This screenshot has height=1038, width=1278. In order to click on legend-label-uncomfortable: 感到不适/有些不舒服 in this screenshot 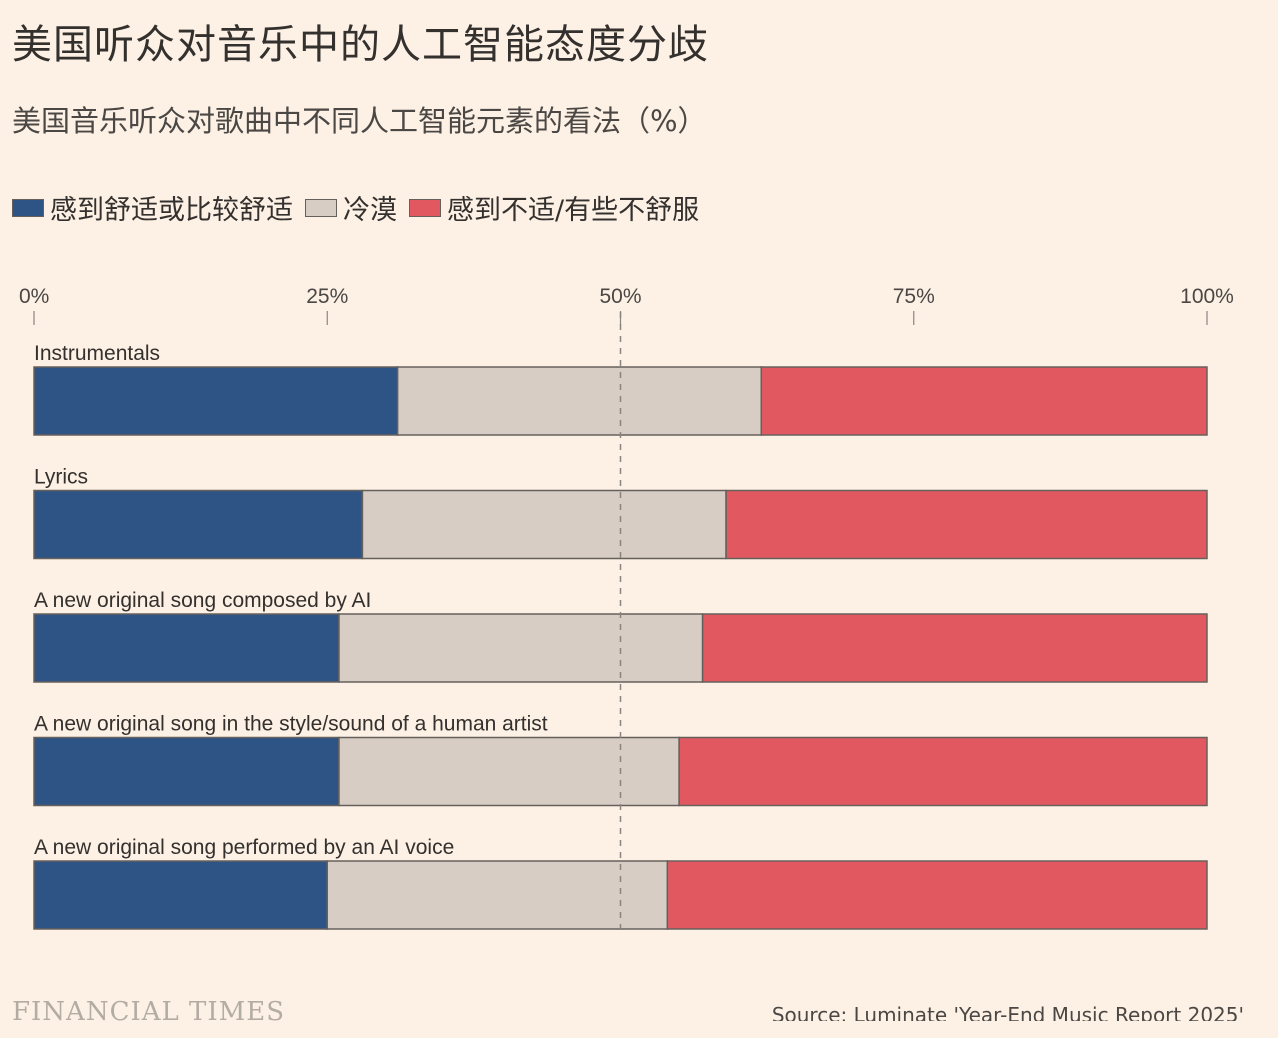, I will do `click(573, 210)`.